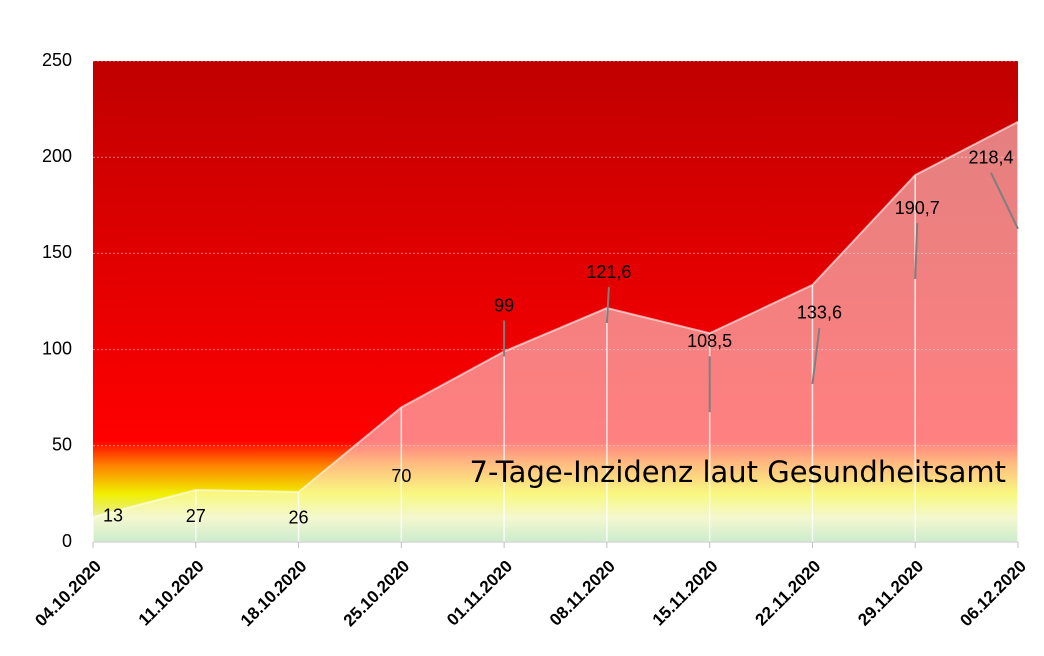 Image resolution: width=1044 pixels, height=656 pixels. What do you see at coordinates (57, 60) in the screenshot?
I see `y-tick-label: 250` at bounding box center [57, 60].